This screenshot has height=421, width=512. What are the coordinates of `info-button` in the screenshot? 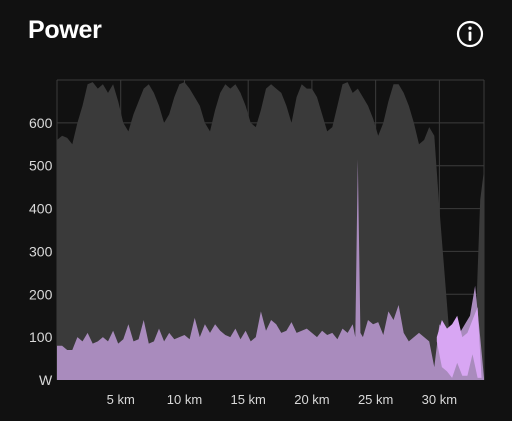 It's located at (470, 34).